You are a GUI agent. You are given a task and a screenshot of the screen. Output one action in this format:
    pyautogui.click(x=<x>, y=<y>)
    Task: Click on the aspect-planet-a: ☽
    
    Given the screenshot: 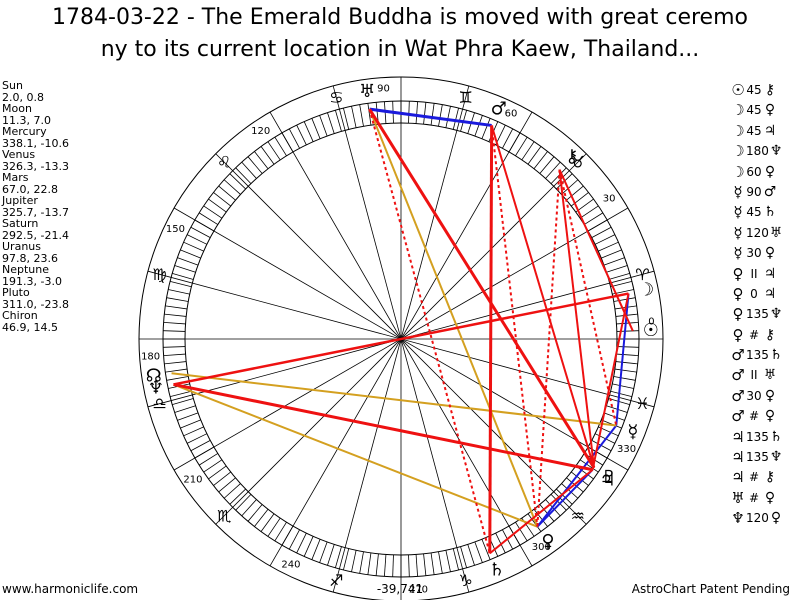 What is the action you would take?
    pyautogui.click(x=738, y=130)
    